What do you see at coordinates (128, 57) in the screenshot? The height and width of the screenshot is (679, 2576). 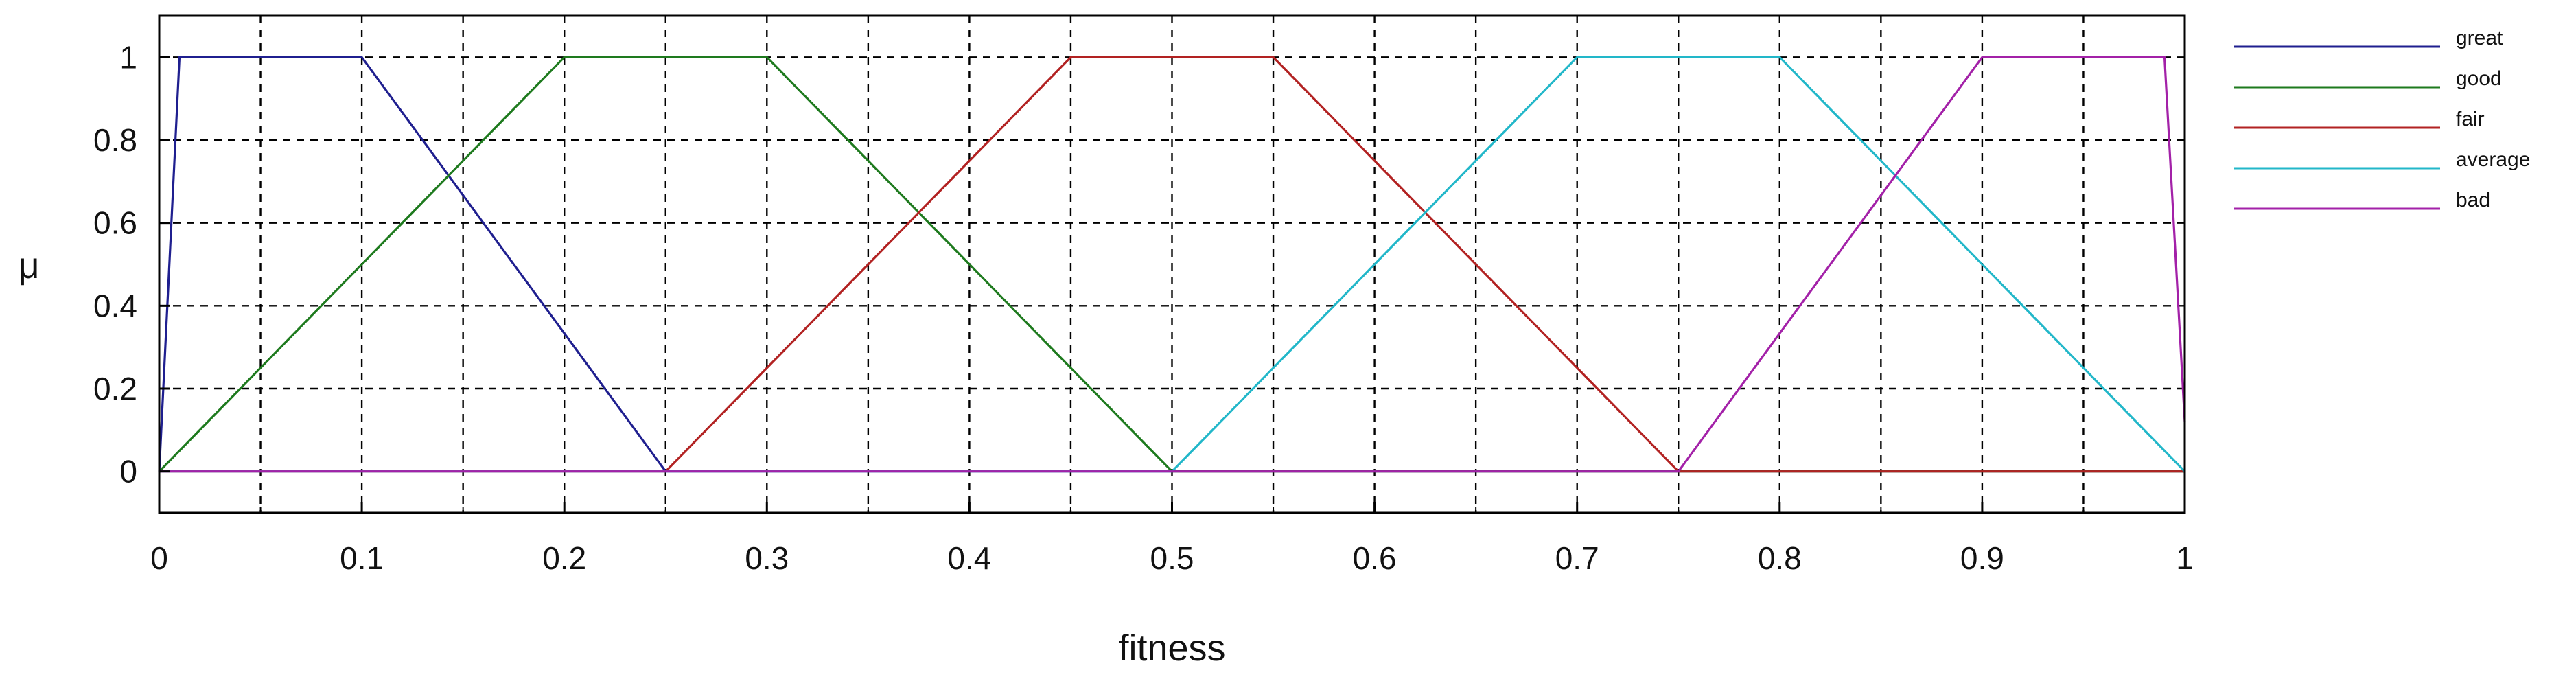 I see `y-tick-label: 1` at bounding box center [128, 57].